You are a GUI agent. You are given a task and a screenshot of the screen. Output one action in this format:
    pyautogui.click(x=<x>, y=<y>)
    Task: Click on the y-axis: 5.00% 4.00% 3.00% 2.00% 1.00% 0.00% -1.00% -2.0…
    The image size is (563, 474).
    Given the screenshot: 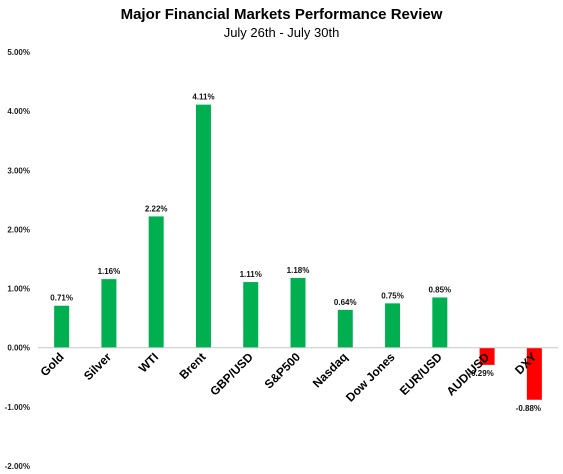 What is the action you would take?
    pyautogui.click(x=17, y=259)
    